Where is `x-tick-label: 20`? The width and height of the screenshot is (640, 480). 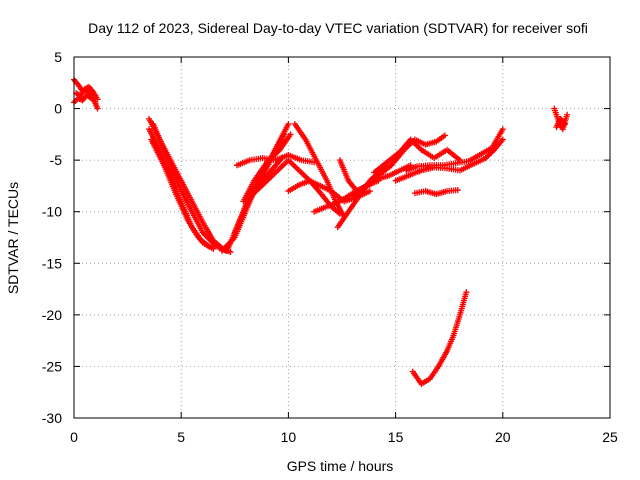
x-tick-label: 20 is located at coordinates (503, 437).